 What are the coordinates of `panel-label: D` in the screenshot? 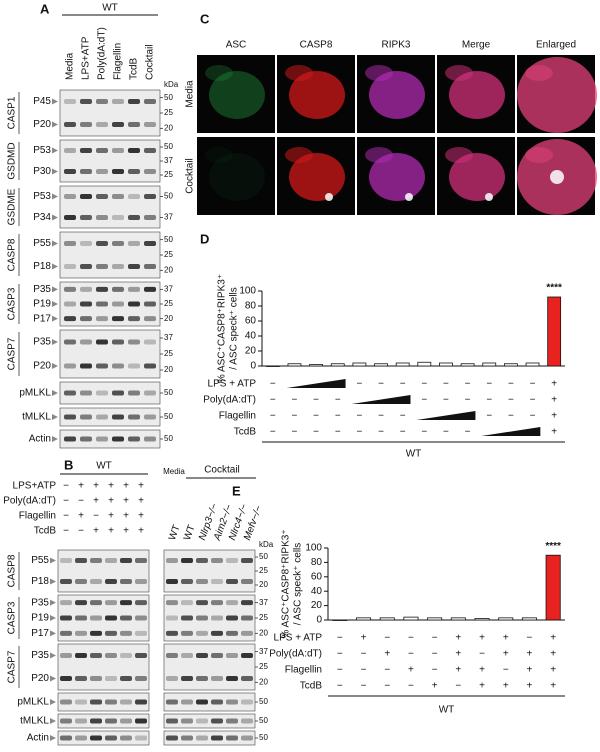 It's located at (204, 238).